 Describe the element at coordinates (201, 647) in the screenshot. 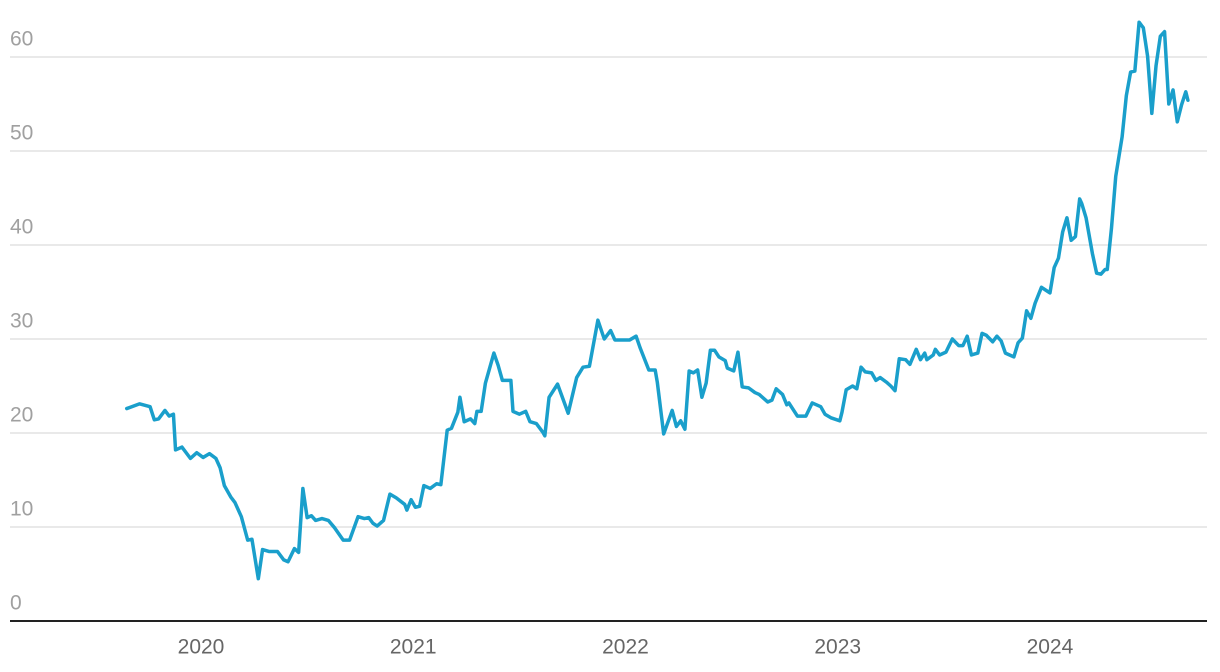

I see `x-tick-label: 2020` at that location.